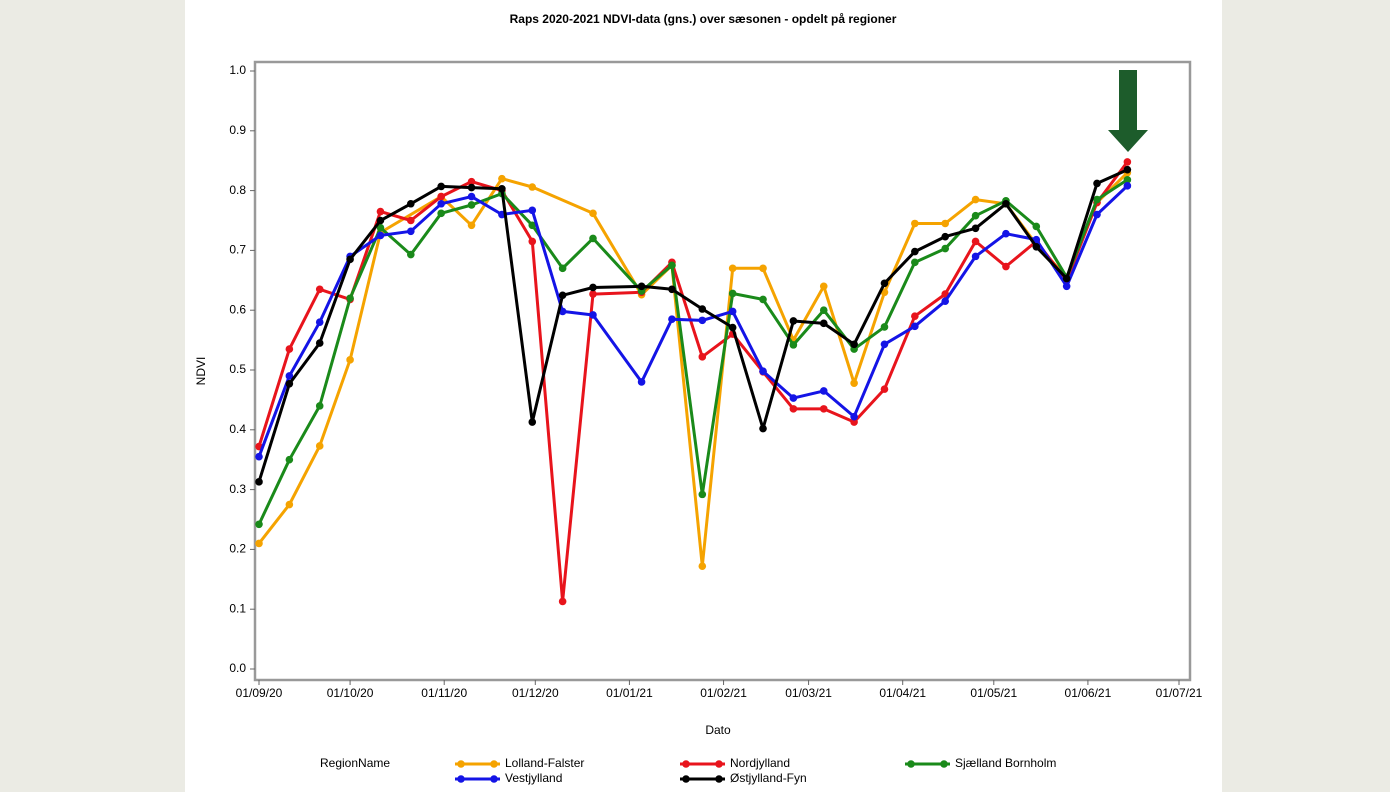 Image resolution: width=1390 pixels, height=792 pixels. I want to click on y-tick-label: 0.5, so click(237, 369).